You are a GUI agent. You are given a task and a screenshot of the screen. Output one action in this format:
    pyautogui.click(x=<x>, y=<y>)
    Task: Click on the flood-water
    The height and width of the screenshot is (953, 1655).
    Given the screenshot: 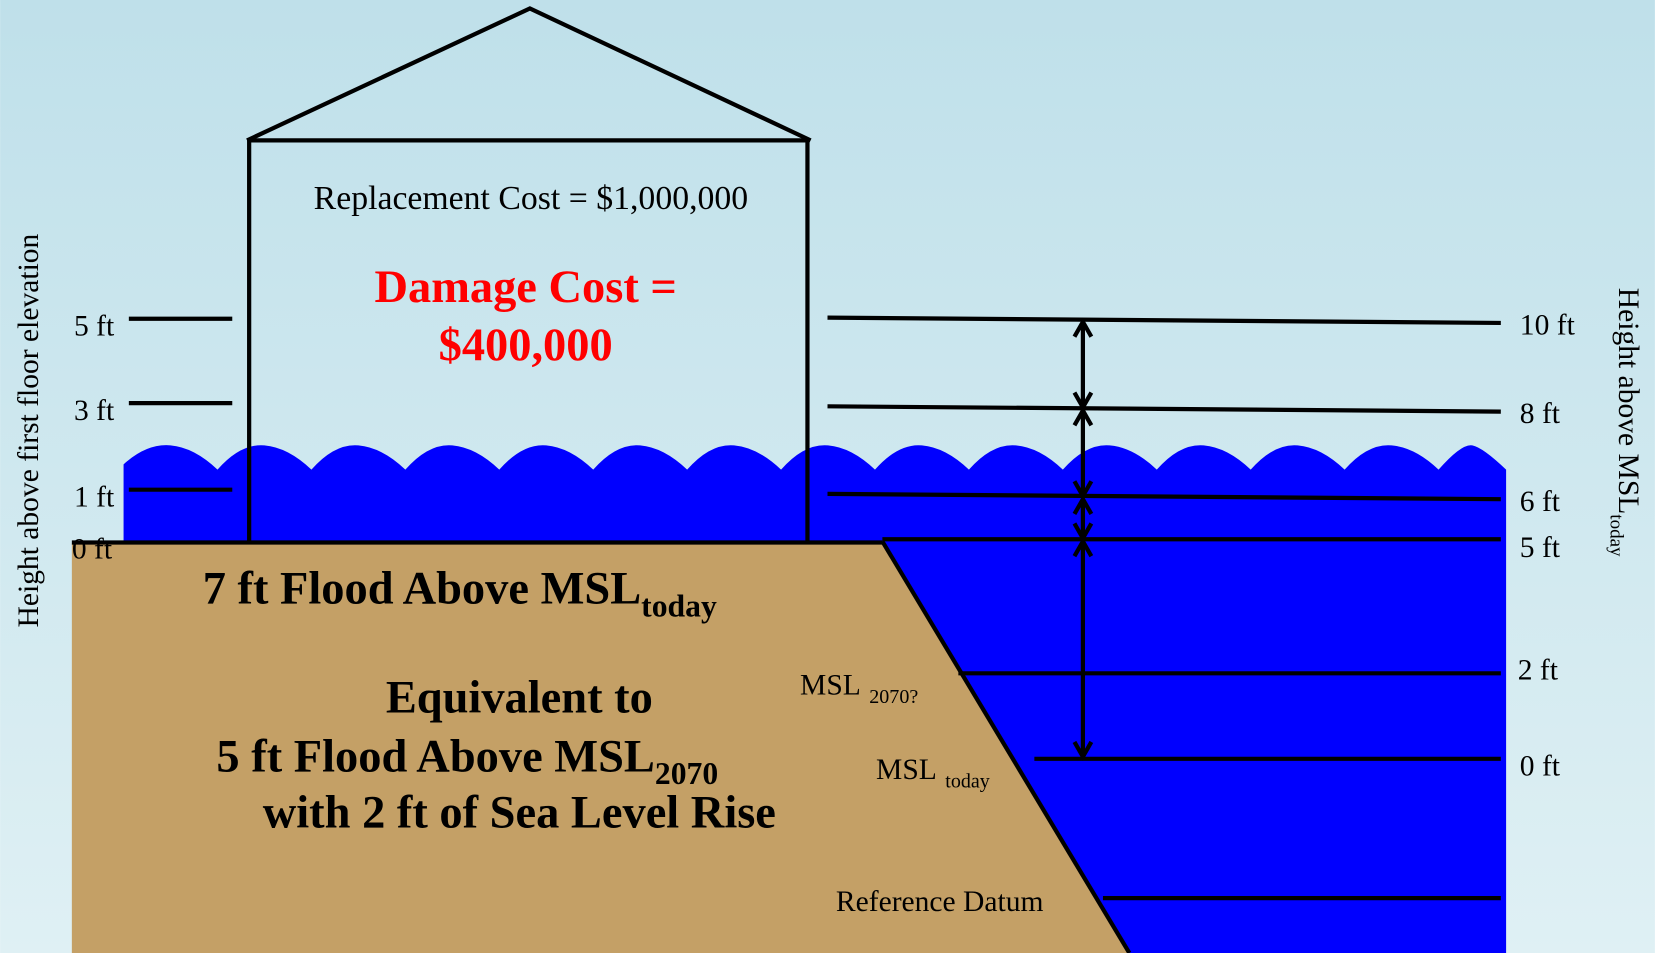 What is the action you would take?
    pyautogui.click(x=815, y=494)
    